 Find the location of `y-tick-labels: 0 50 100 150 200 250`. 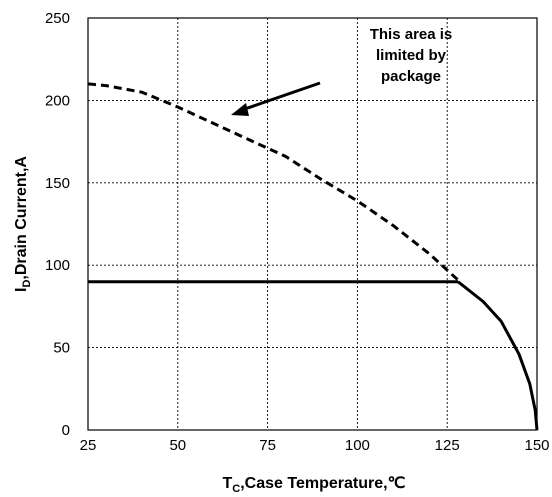

y-tick-labels: 0 50 100 150 200 250 is located at coordinates (57, 224).